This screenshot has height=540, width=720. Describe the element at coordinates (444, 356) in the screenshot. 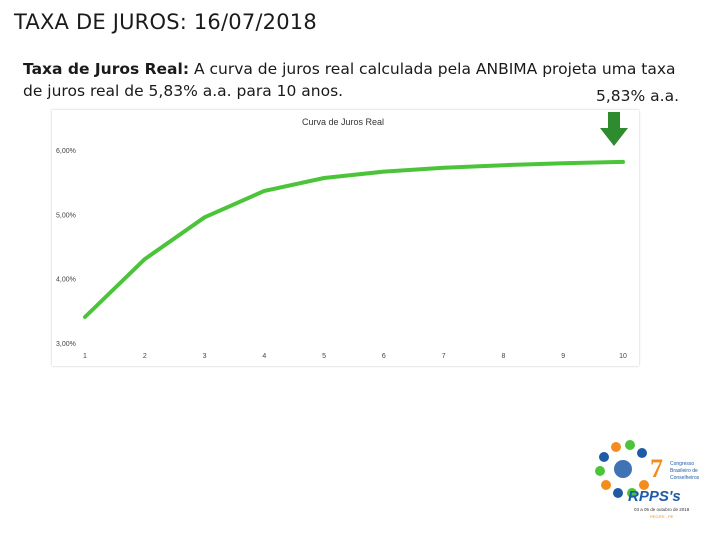

I see `x-tick-label: 7` at that location.